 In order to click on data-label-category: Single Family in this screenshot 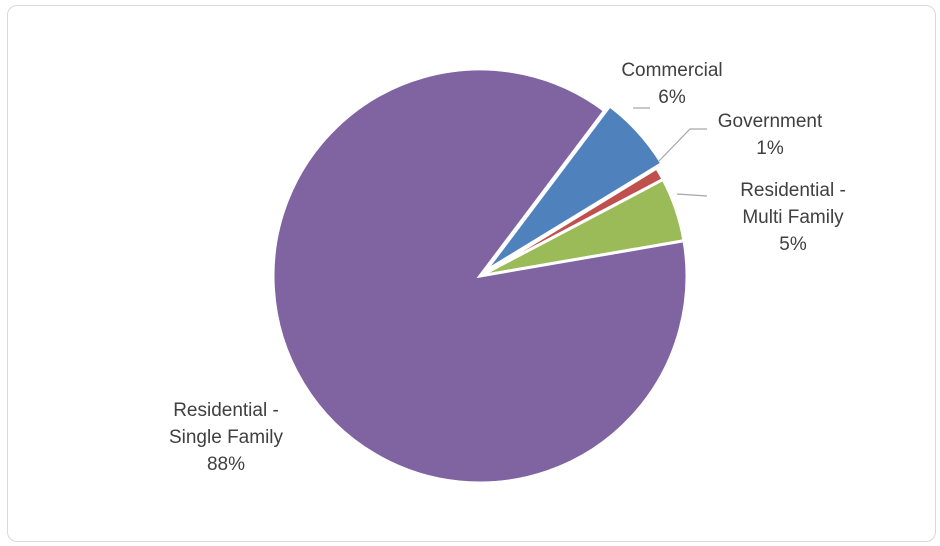, I will do `click(226, 437)`.